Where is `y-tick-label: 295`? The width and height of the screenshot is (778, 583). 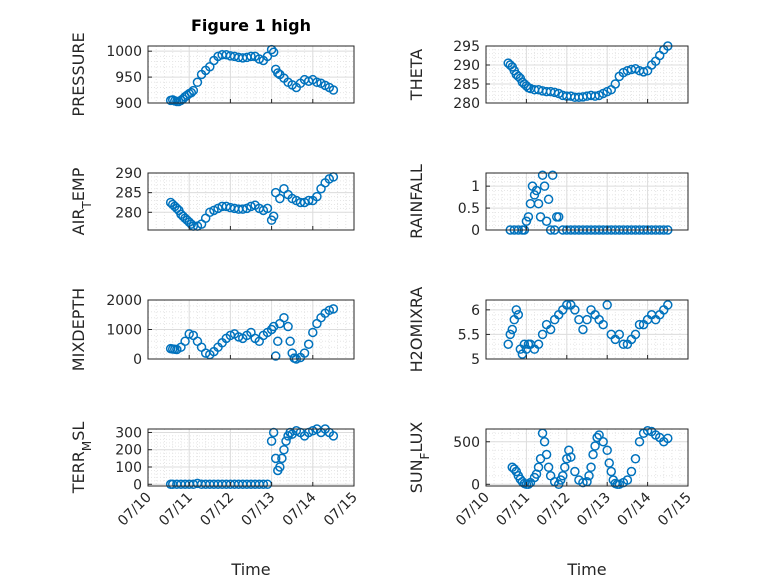 y-tick-label: 295 is located at coordinates (466, 47).